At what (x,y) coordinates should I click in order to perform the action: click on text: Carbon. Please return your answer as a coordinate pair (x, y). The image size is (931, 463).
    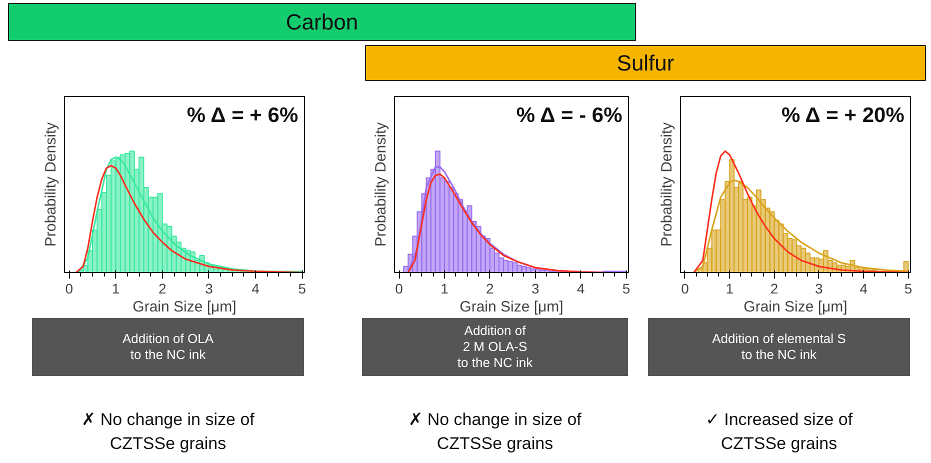
    Looking at the image, I should click on (322, 22).